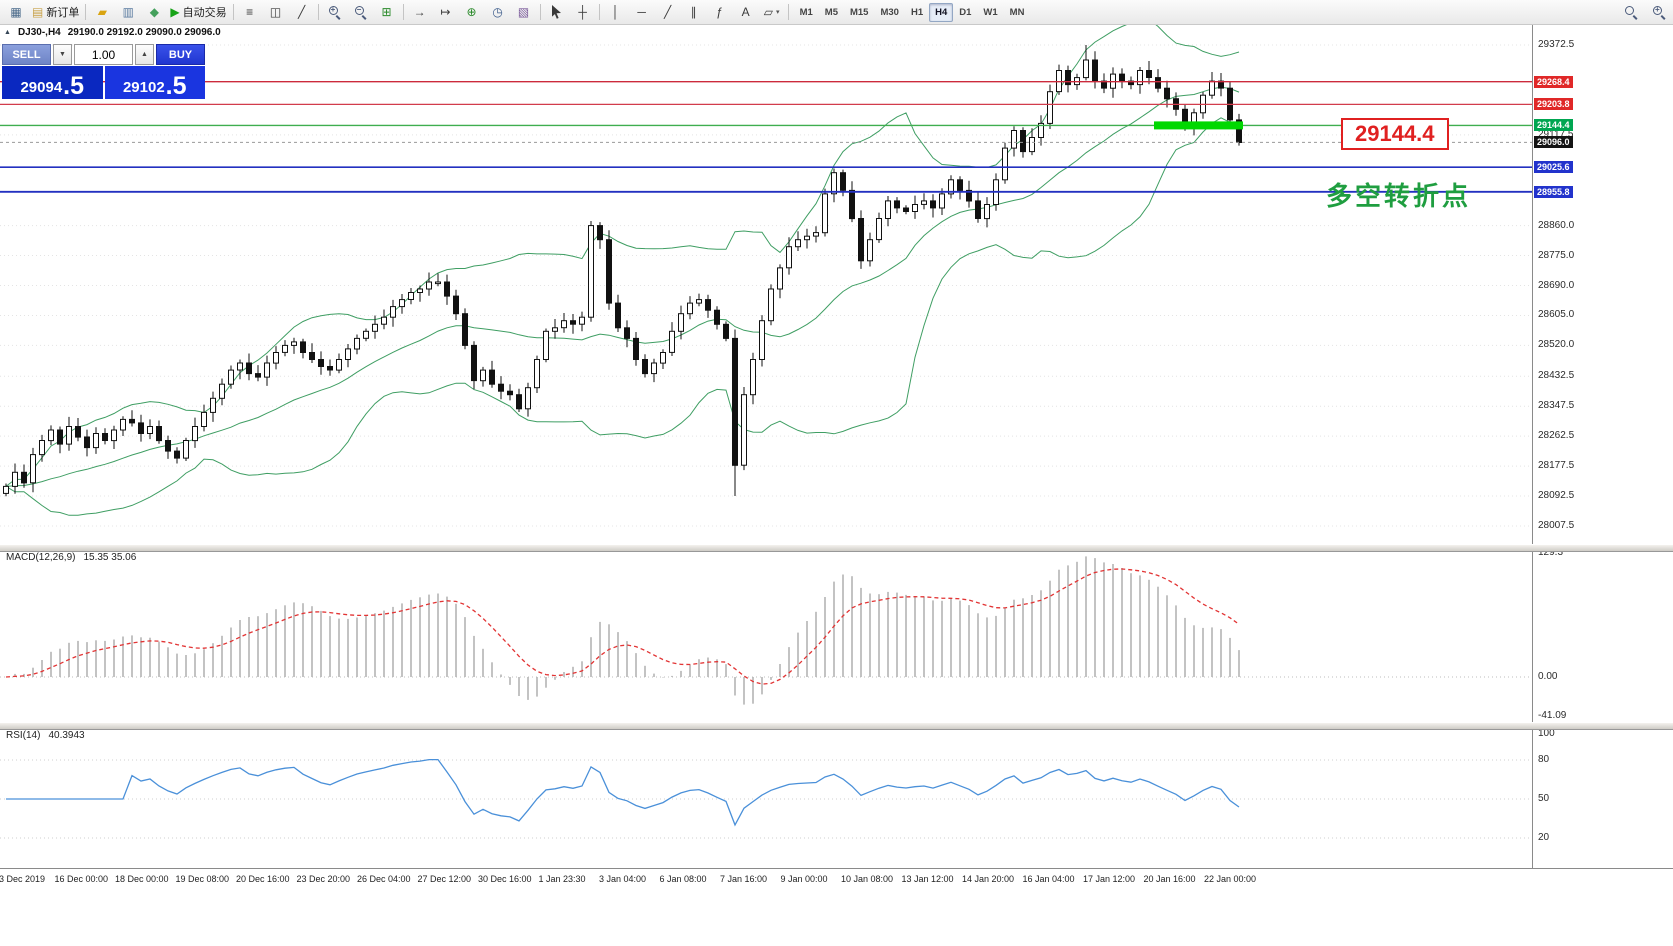 The image size is (1673, 946). Describe the element at coordinates (1556, 495) in the screenshot. I see `price-tick: 28092.5` at that location.